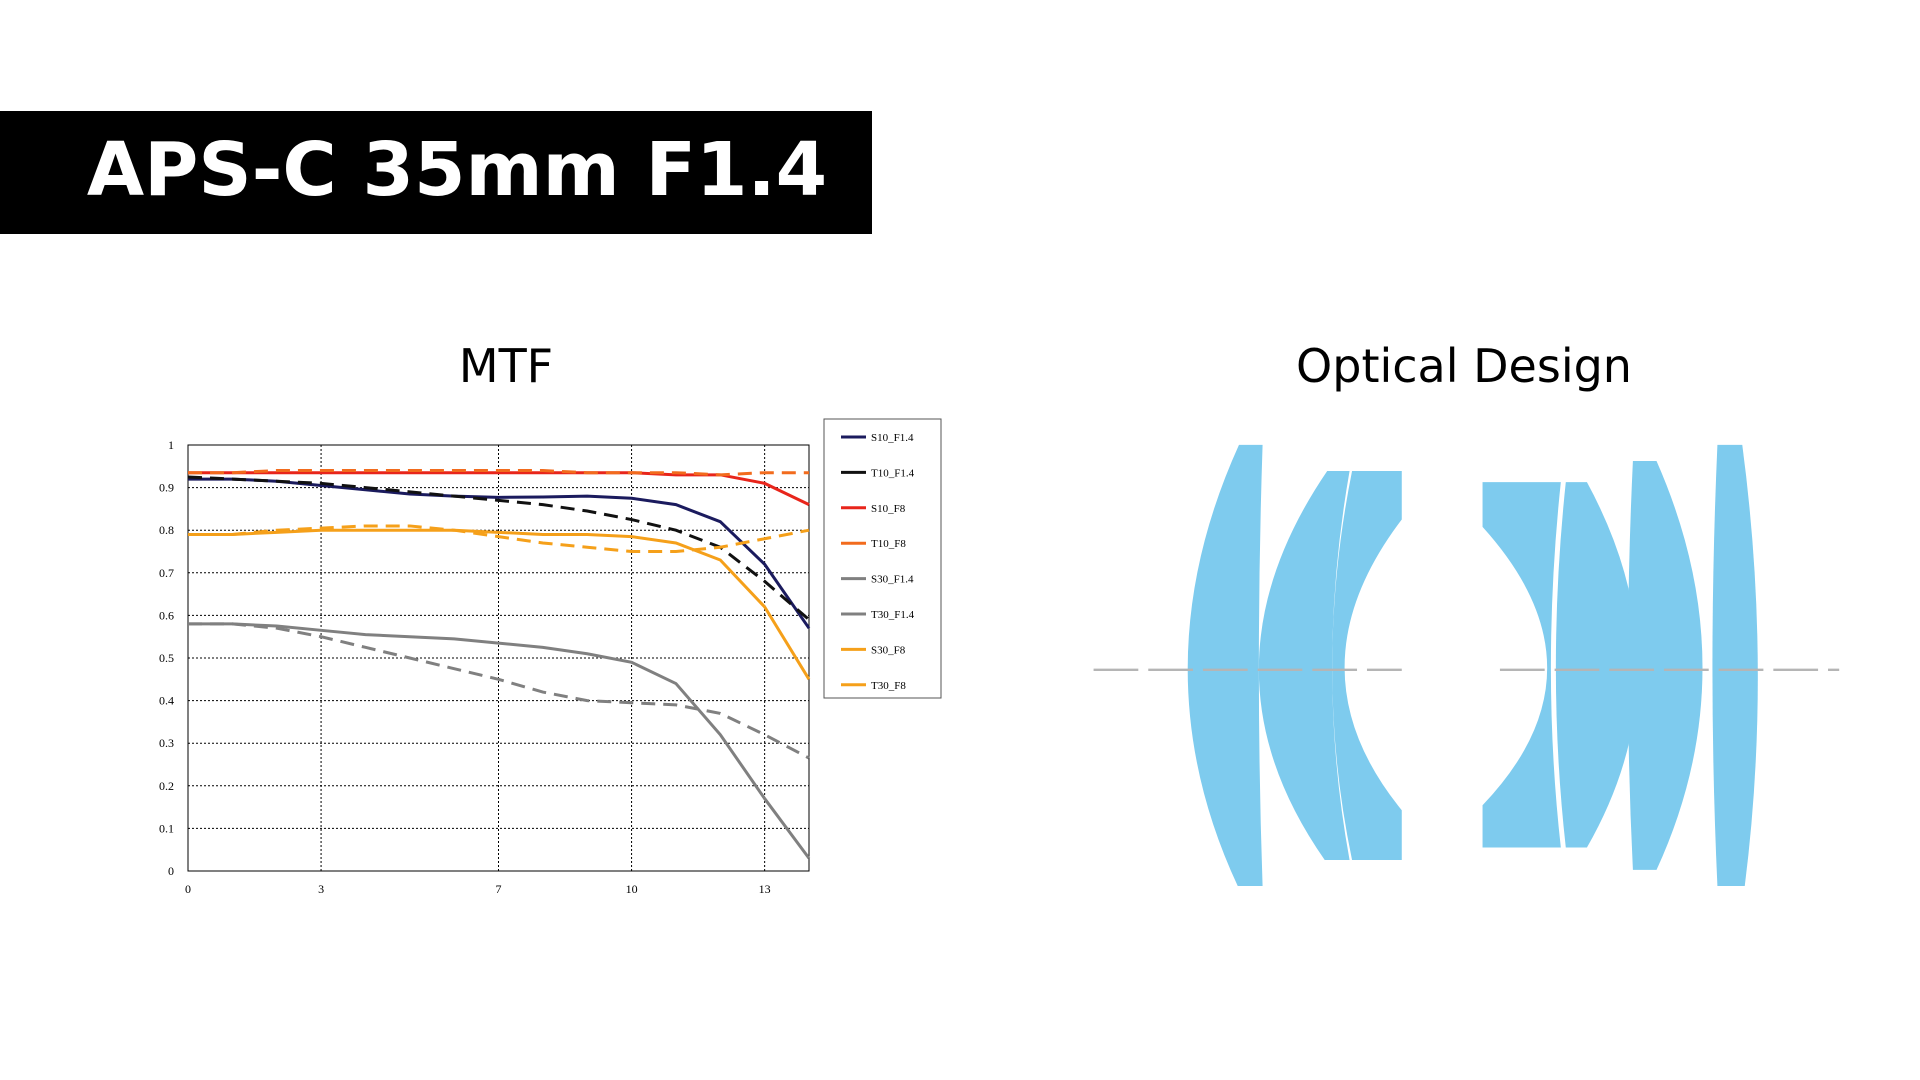 The width and height of the screenshot is (1920, 1080). Describe the element at coordinates (166, 573) in the screenshot. I see `y-tick-label: 0.7` at that location.